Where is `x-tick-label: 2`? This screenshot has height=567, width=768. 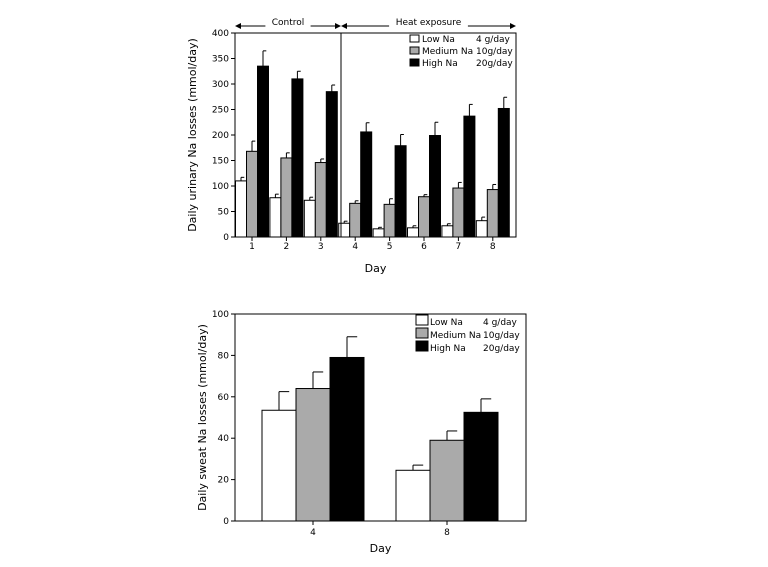
x-tick-label: 2 is located at coordinates (287, 247).